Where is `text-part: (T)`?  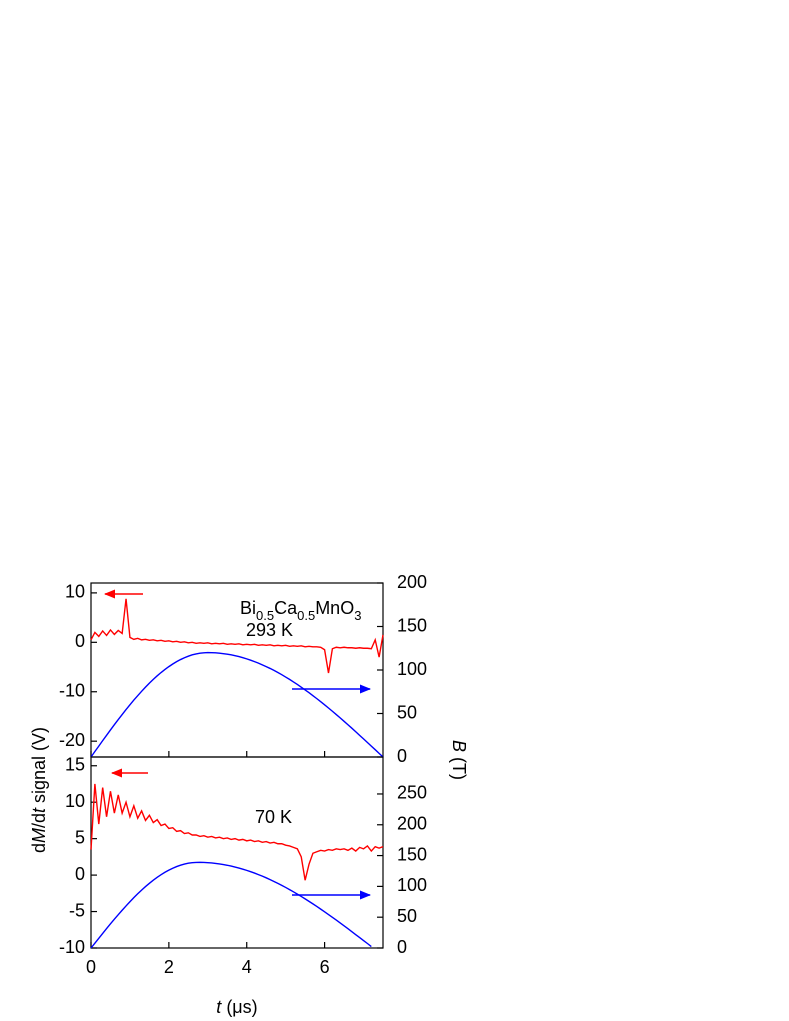
text-part: (T) is located at coordinates (459, 766).